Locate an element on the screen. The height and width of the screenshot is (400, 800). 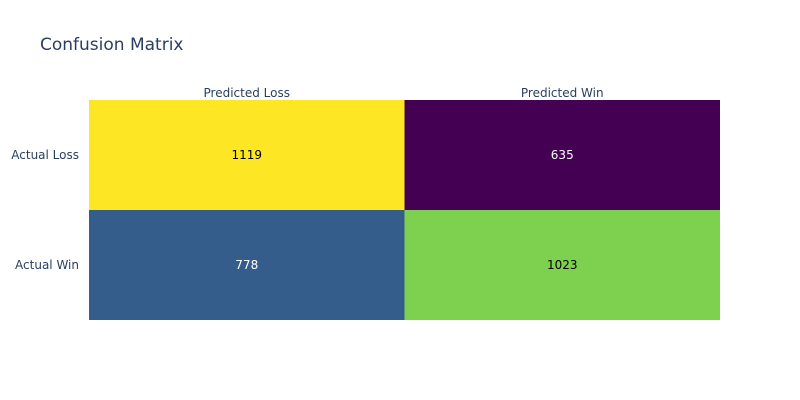
heatmap-cell-r0-c1 is located at coordinates (562, 155).